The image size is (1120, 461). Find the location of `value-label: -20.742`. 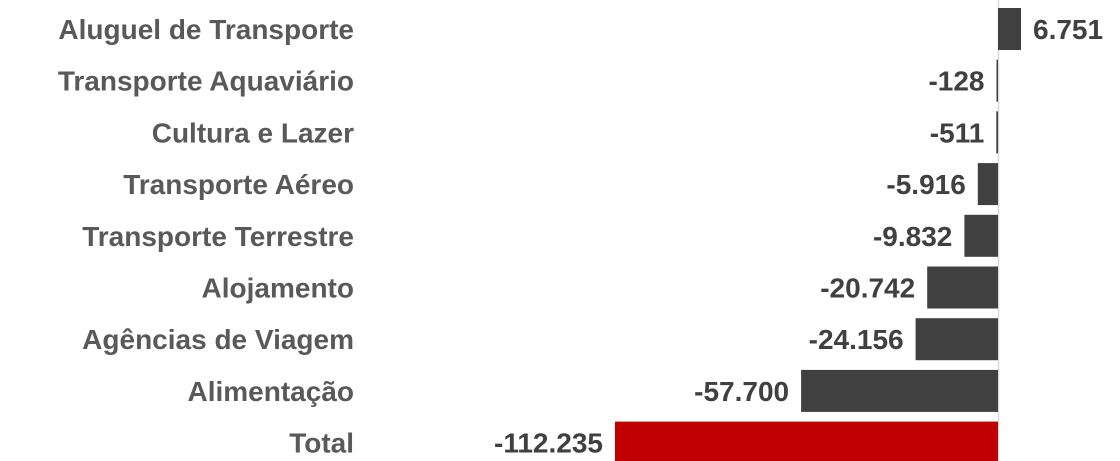

value-label: -20.742 is located at coordinates (867, 288).